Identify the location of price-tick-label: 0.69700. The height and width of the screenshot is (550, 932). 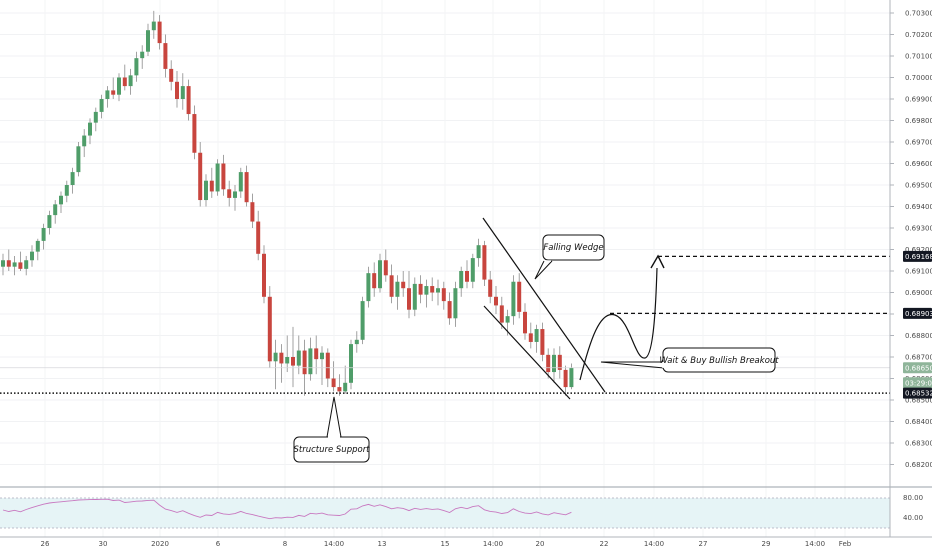
(918, 143).